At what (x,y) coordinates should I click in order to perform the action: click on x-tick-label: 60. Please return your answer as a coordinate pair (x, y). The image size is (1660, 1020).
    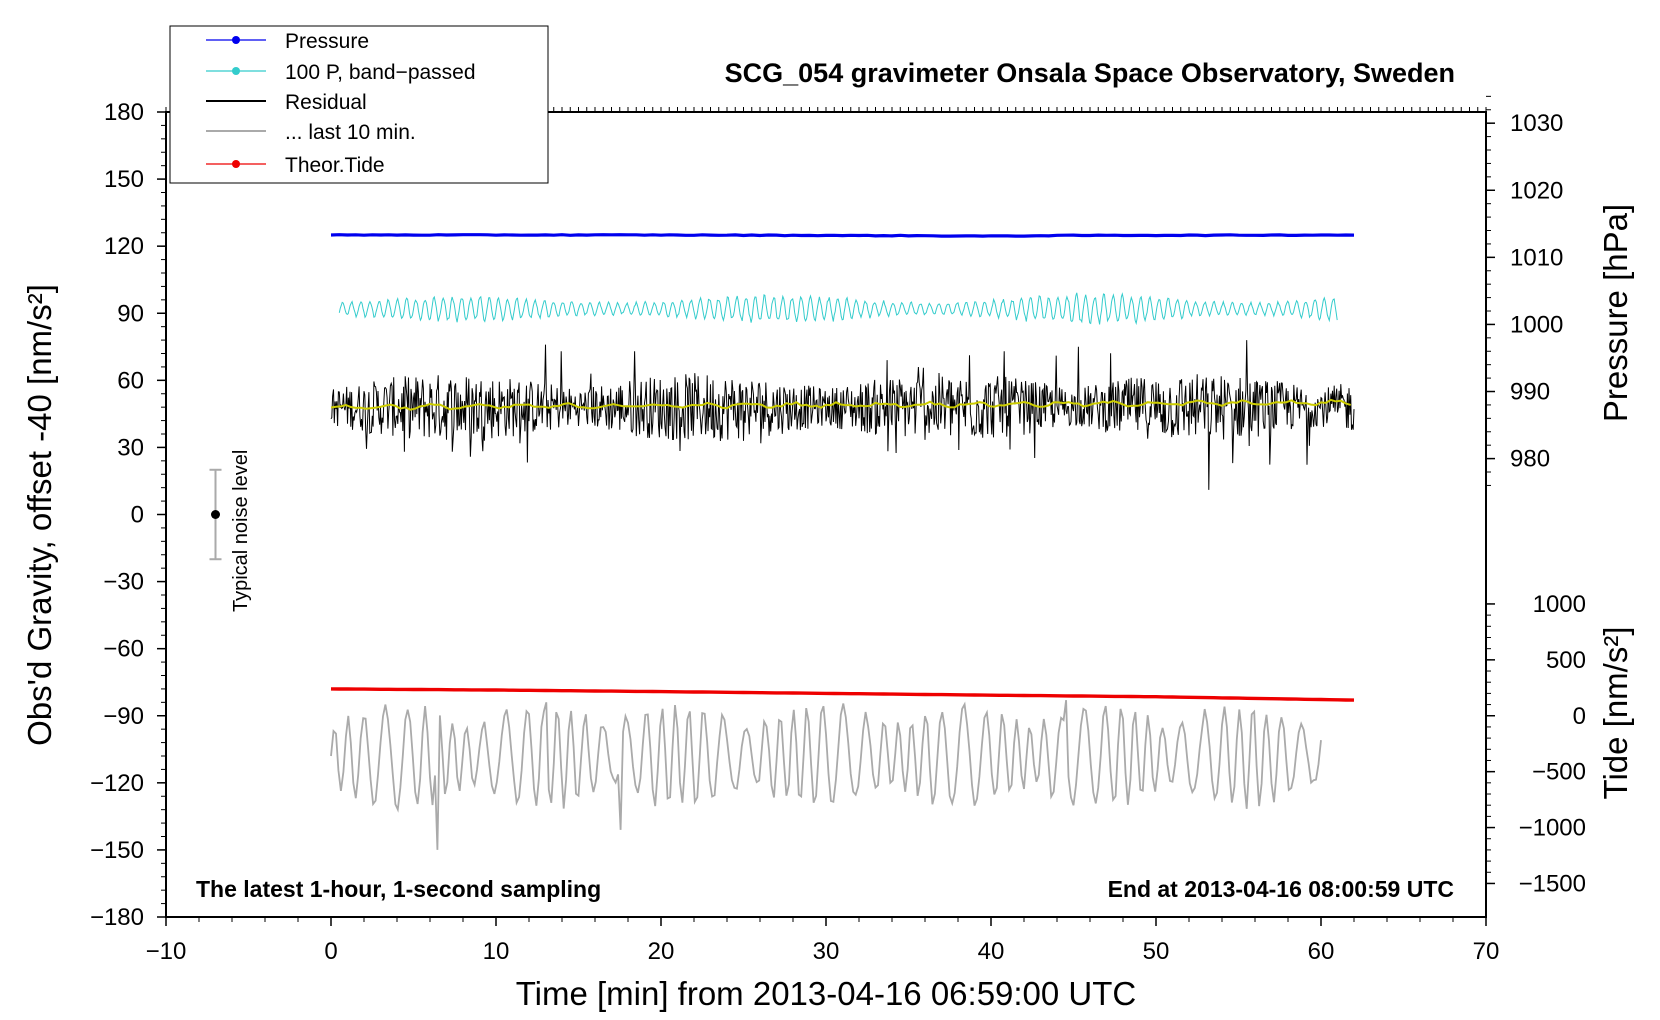
    Looking at the image, I should click on (1321, 951).